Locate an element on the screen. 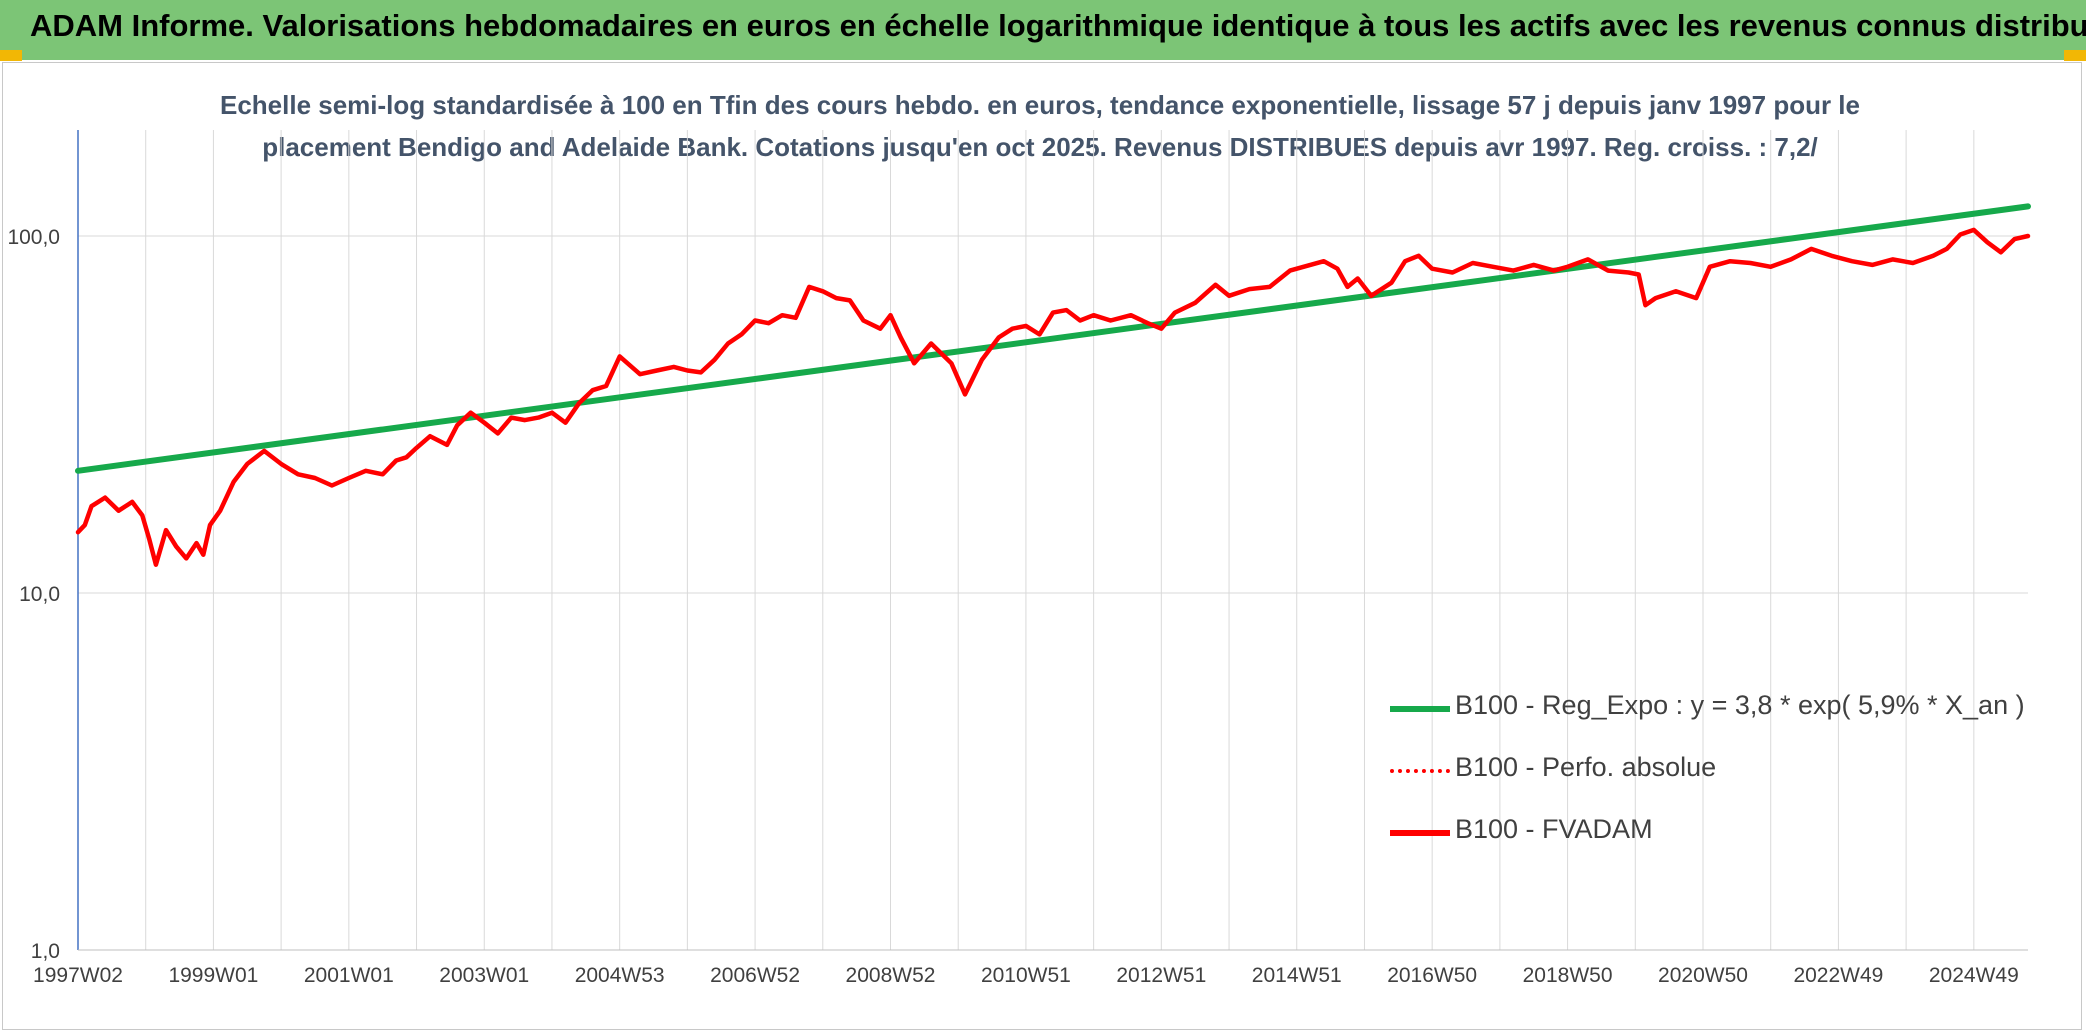 The width and height of the screenshot is (2086, 1033). x-tick-label: 2018W50 is located at coordinates (1568, 975).